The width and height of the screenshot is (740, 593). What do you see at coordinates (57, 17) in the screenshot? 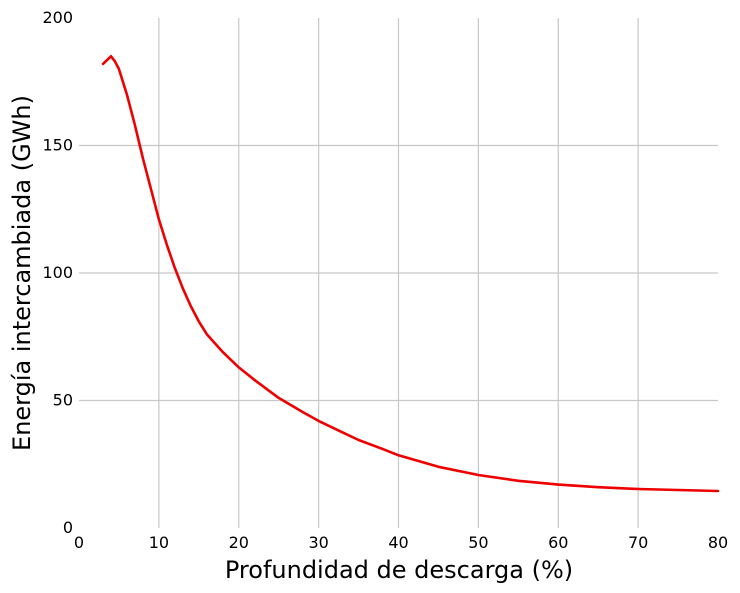
I see `y-tick-label: 200` at bounding box center [57, 17].